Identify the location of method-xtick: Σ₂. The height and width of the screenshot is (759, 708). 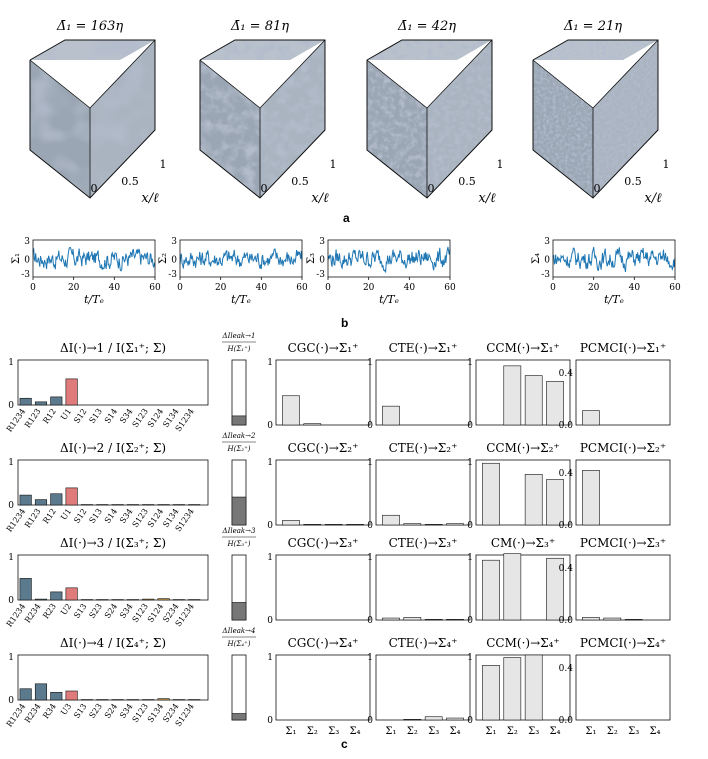
(412, 731).